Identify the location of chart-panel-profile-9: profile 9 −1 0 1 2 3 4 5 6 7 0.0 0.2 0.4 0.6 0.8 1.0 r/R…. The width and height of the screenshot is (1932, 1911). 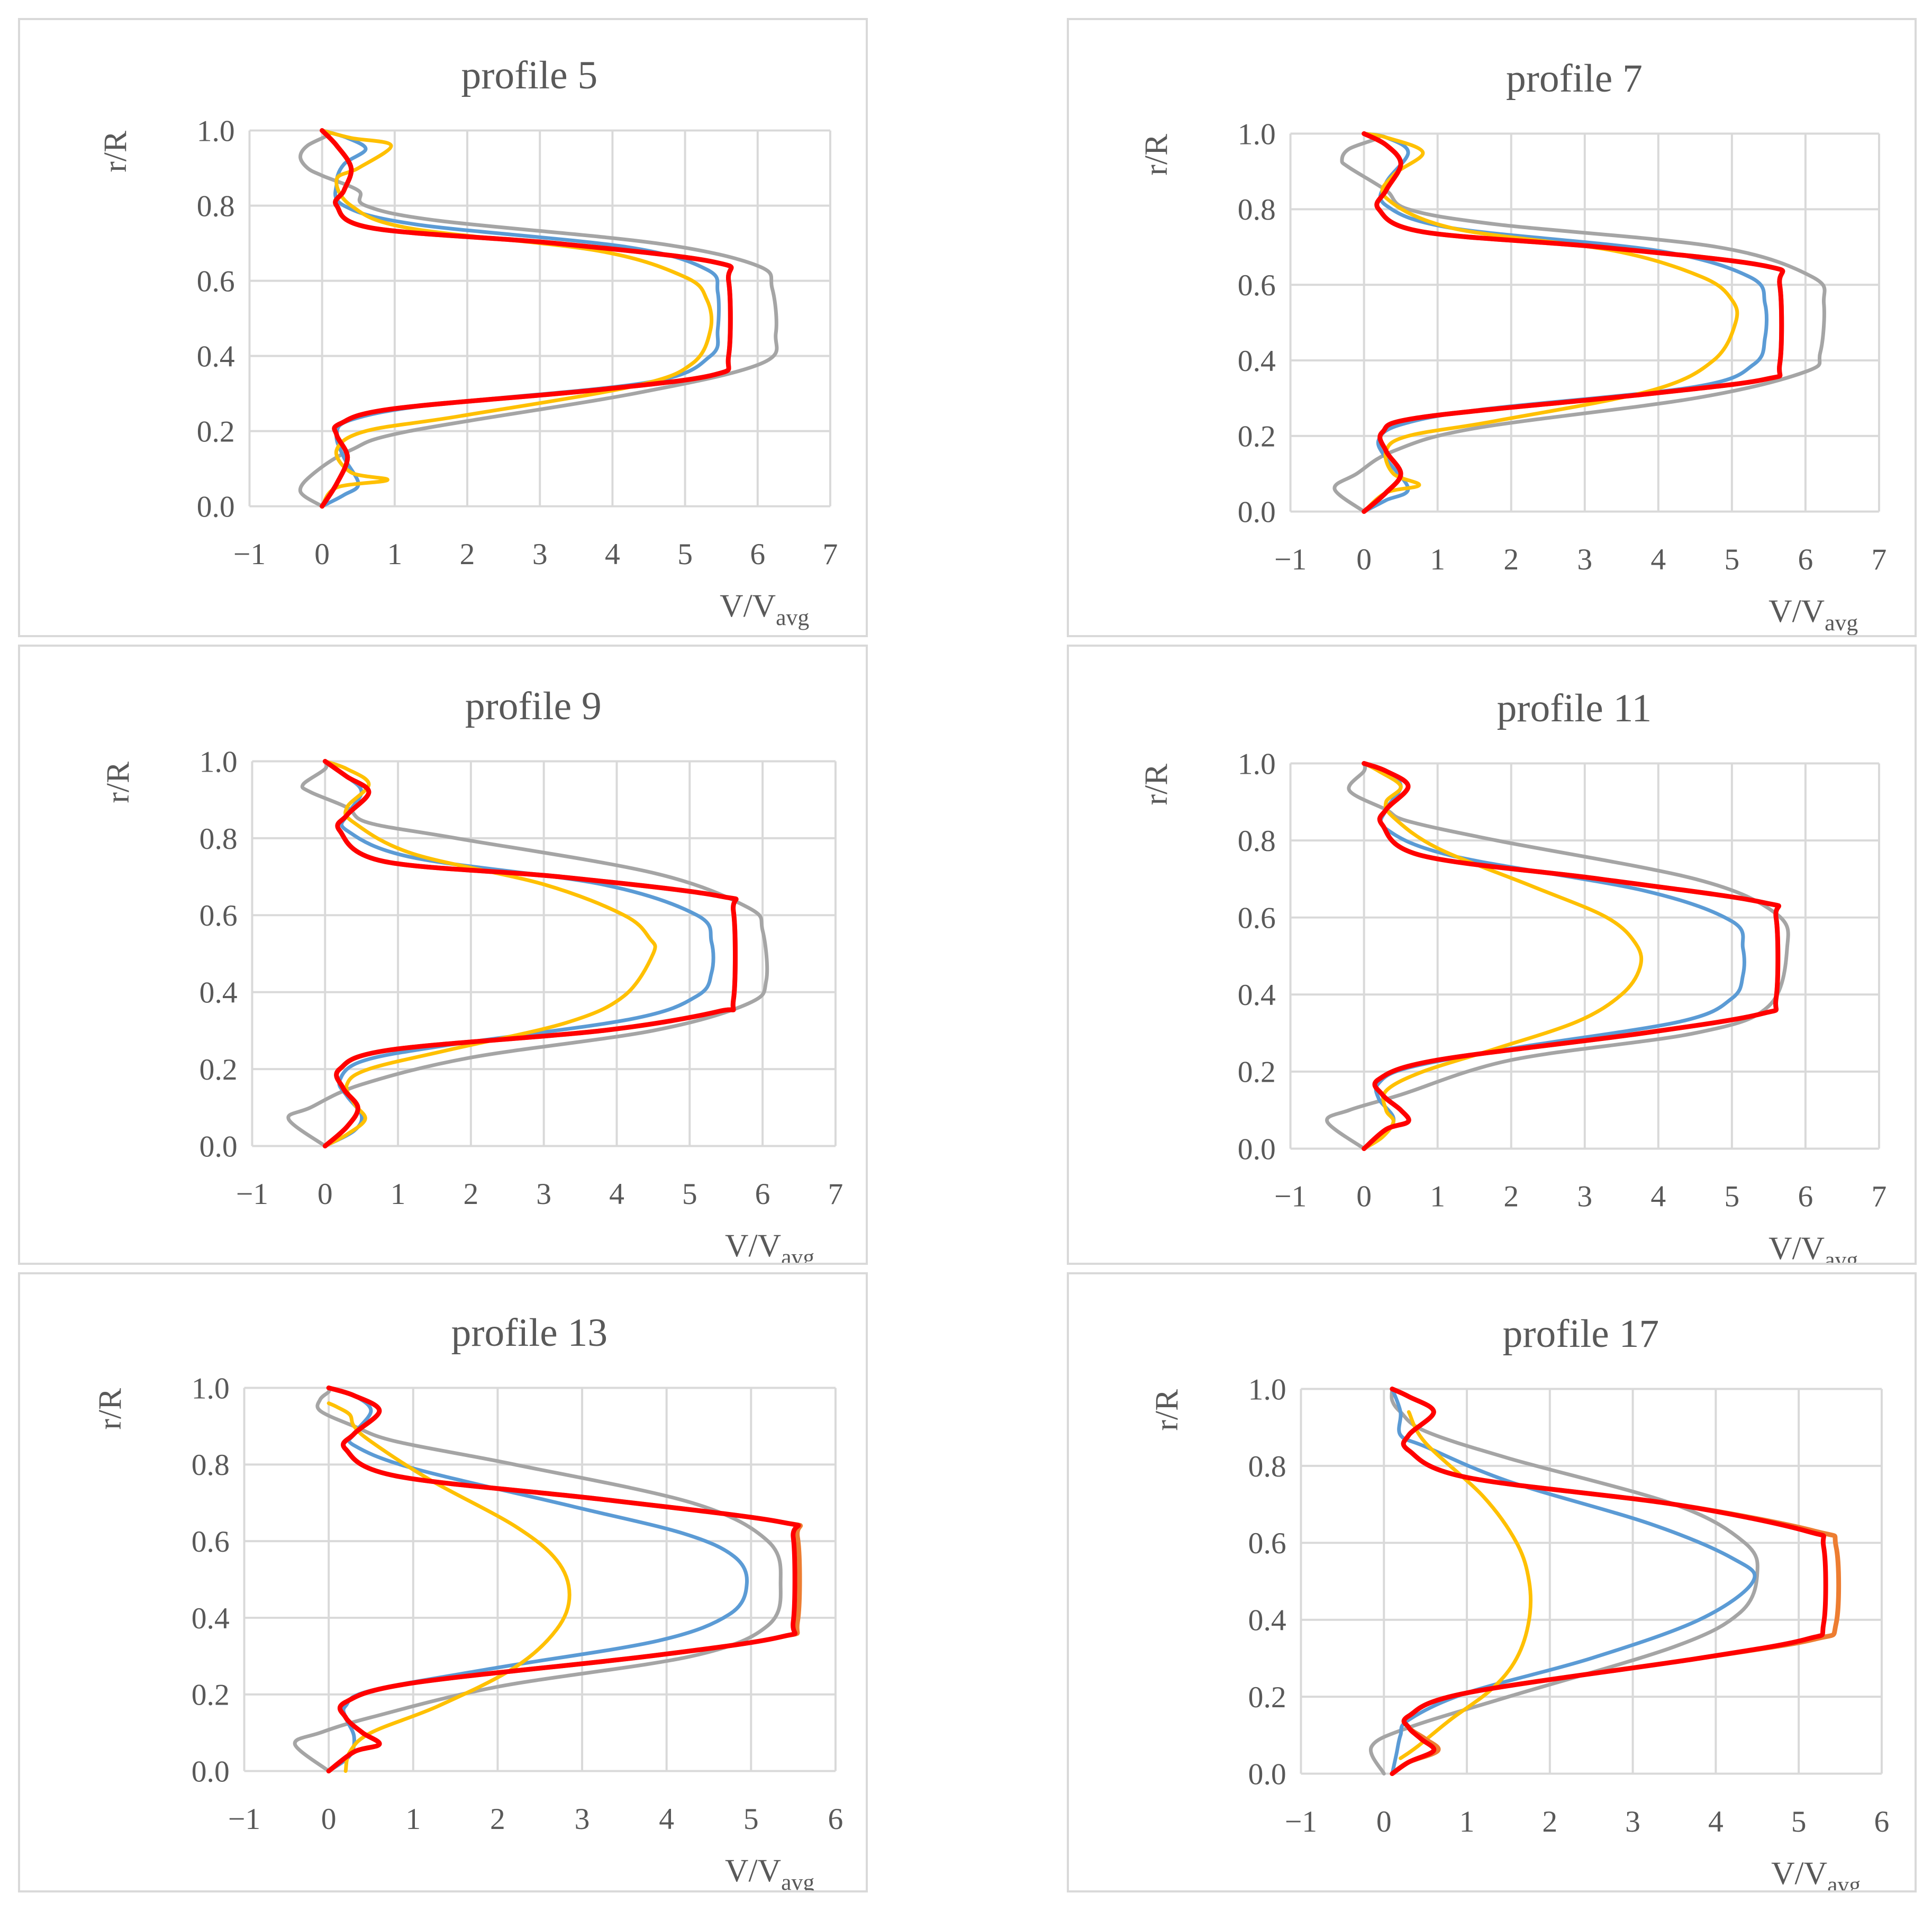
(443, 955).